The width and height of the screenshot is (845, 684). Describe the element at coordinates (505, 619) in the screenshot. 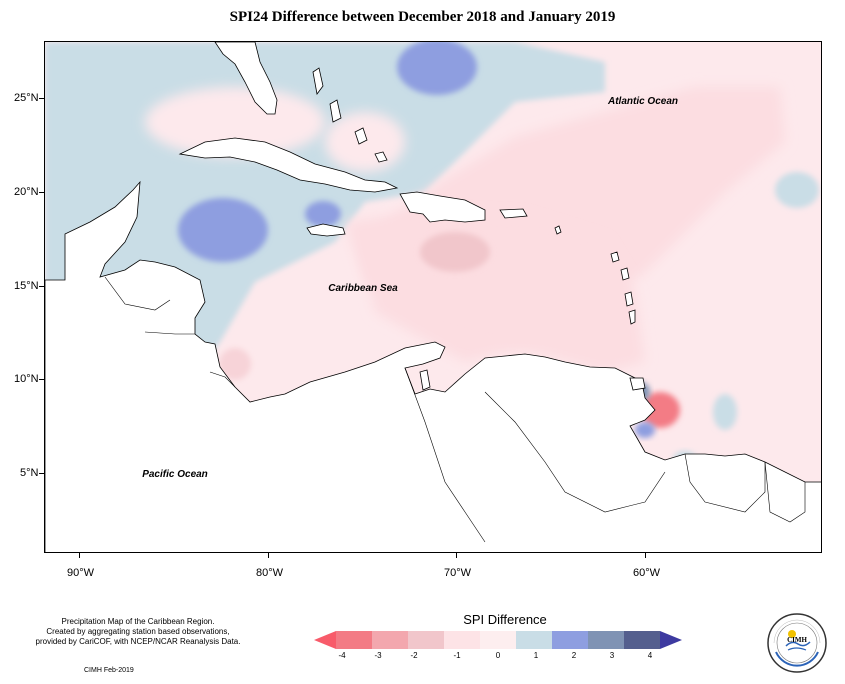

I see `legend-title: SPI Difference` at that location.